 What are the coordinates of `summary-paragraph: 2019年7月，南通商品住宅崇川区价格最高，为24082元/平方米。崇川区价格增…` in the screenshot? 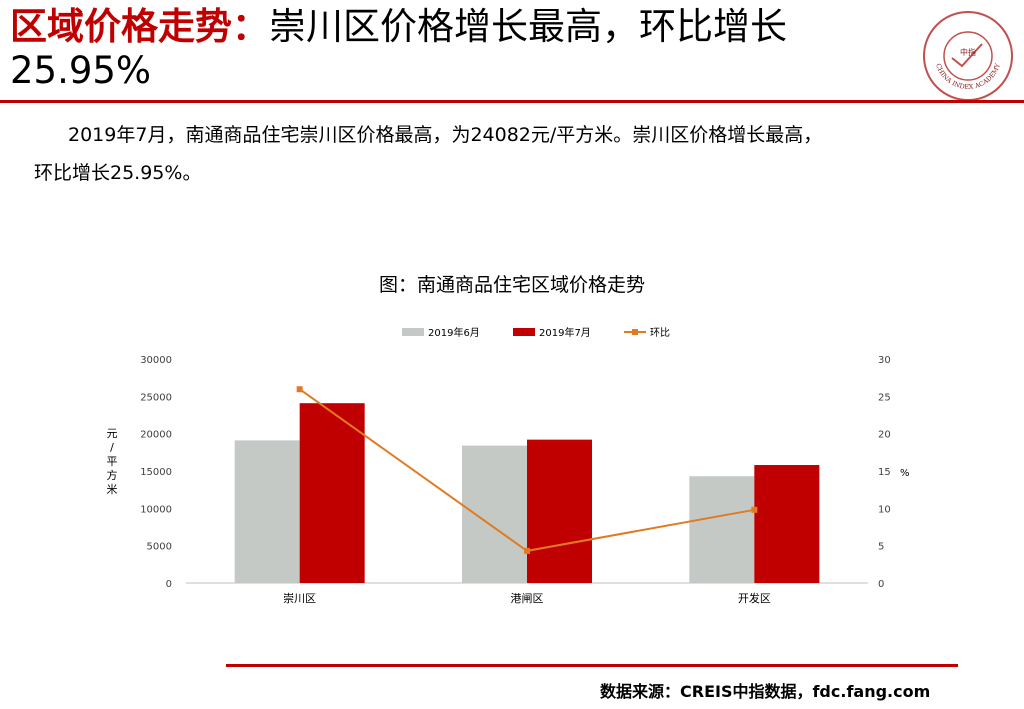 It's located at (519, 154).